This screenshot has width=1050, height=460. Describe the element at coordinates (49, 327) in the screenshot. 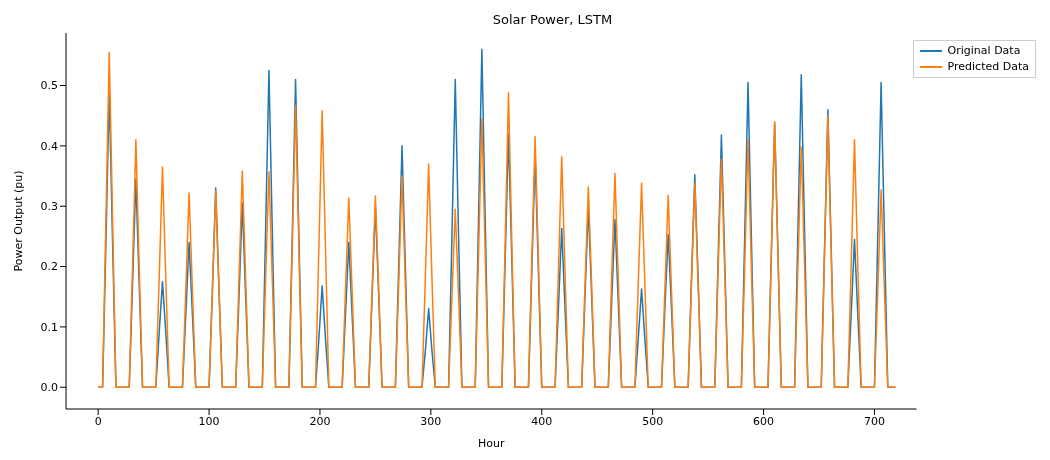

I see `y-tick-label: 0.1` at that location.